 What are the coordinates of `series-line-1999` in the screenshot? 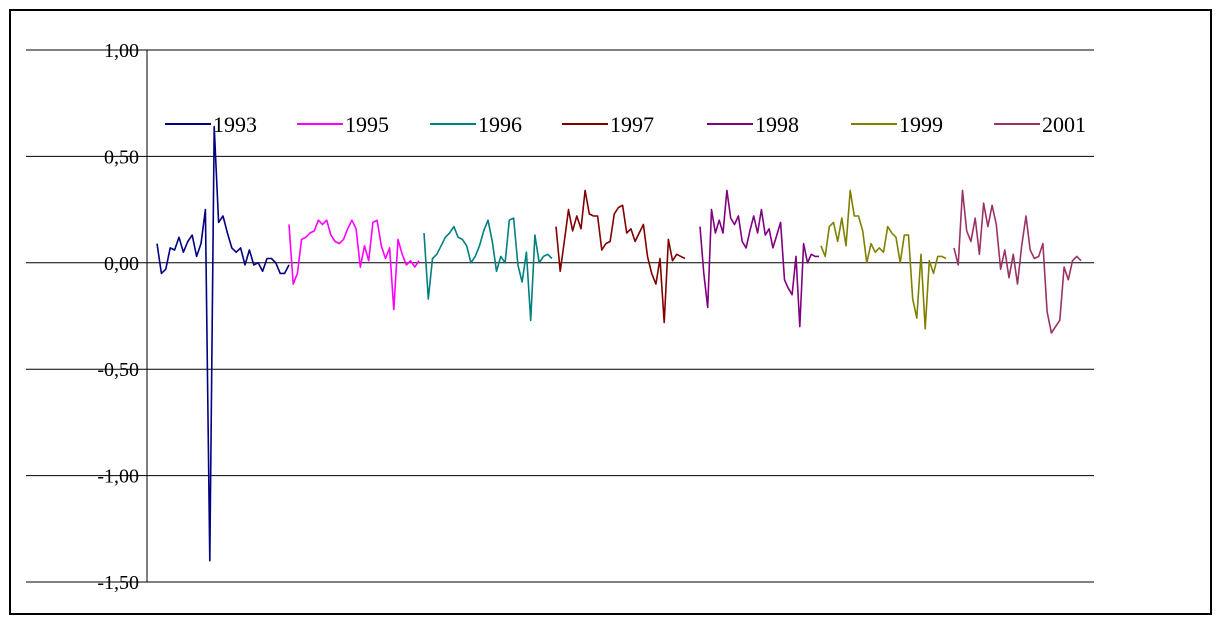 It's located at (883, 259).